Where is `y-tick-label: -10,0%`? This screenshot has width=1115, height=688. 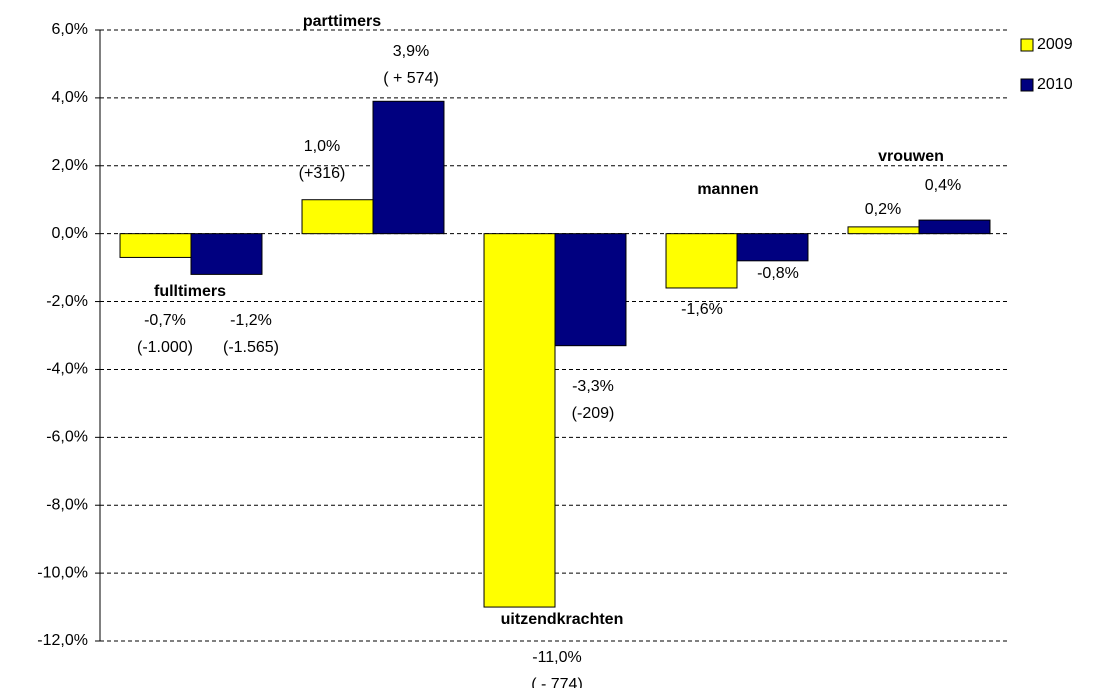
y-tick-label: -10,0% is located at coordinates (62, 572).